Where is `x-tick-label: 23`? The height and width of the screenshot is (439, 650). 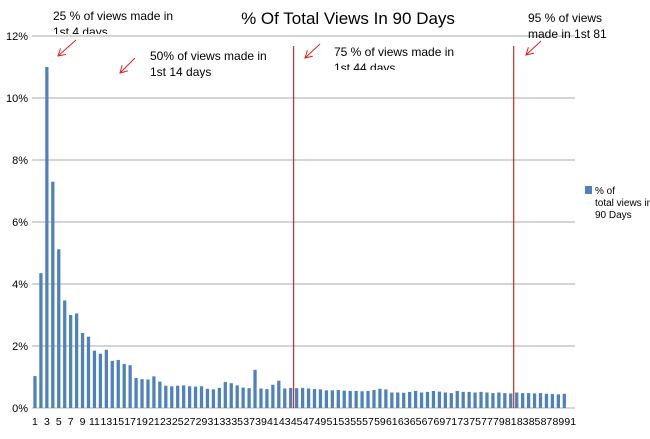
x-tick-label: 23 is located at coordinates (166, 422).